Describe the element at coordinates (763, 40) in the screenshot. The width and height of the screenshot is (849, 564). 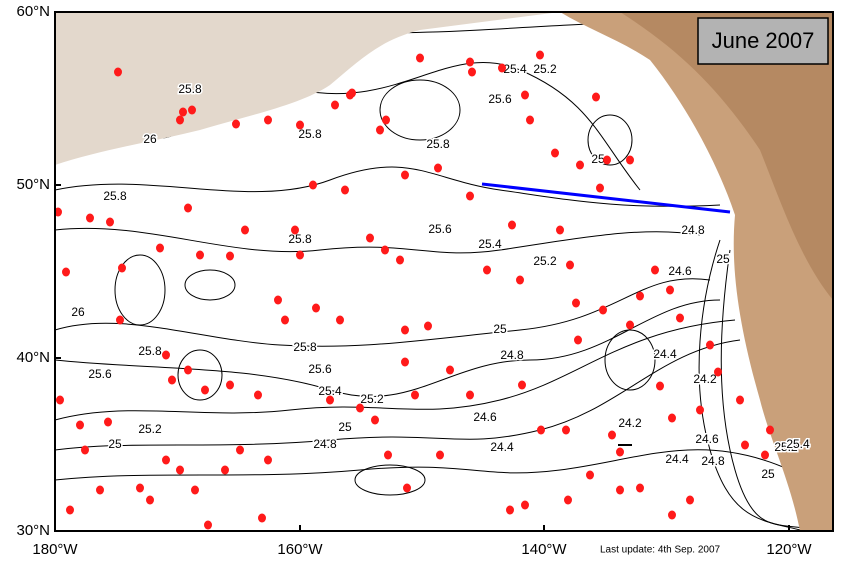
I see `title: June 2007` at that location.